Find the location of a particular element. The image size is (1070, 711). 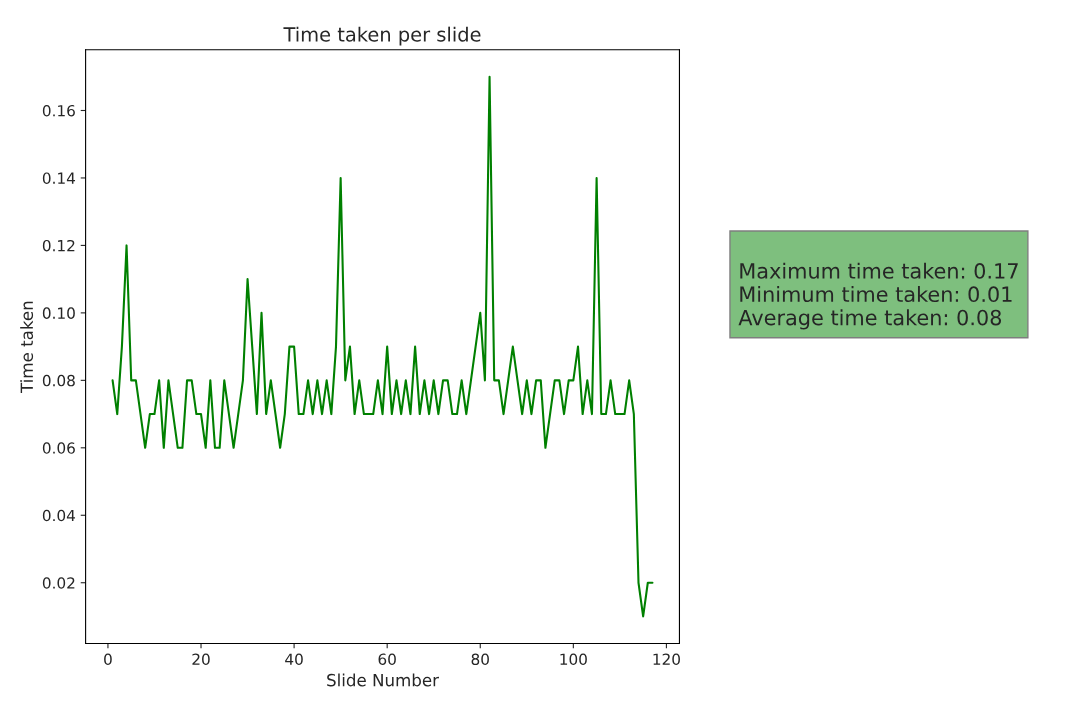

x-tick-label: 60 is located at coordinates (387, 659).